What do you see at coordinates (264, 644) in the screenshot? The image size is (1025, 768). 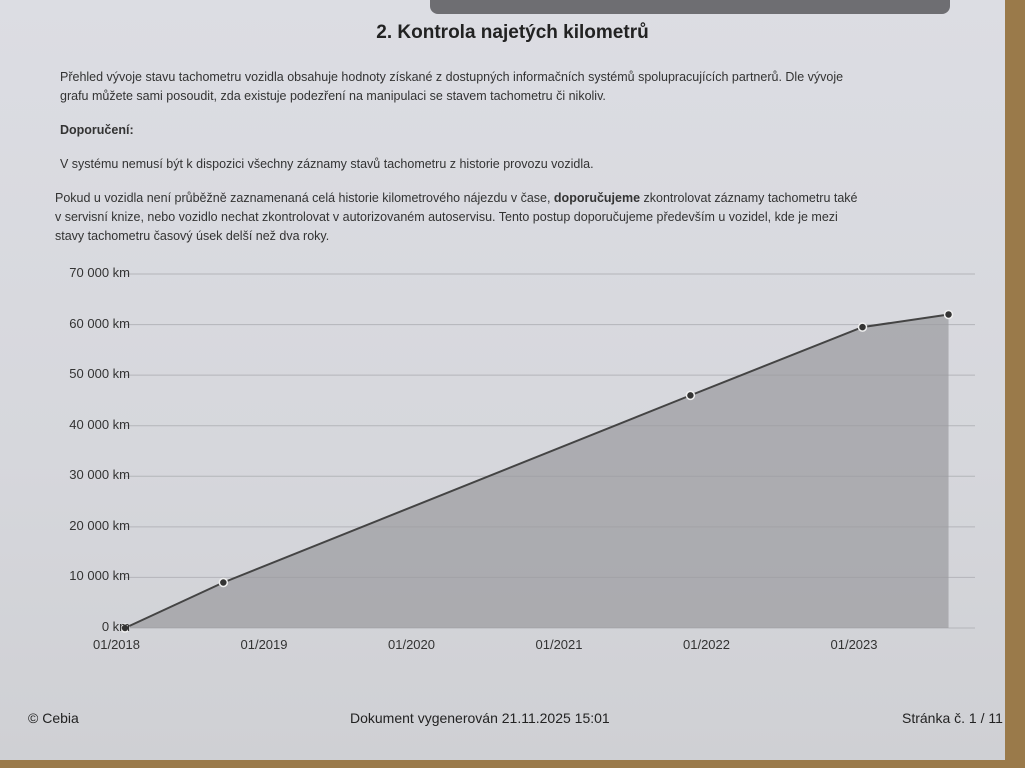 I see `x-tick-label: 01/2019` at bounding box center [264, 644].